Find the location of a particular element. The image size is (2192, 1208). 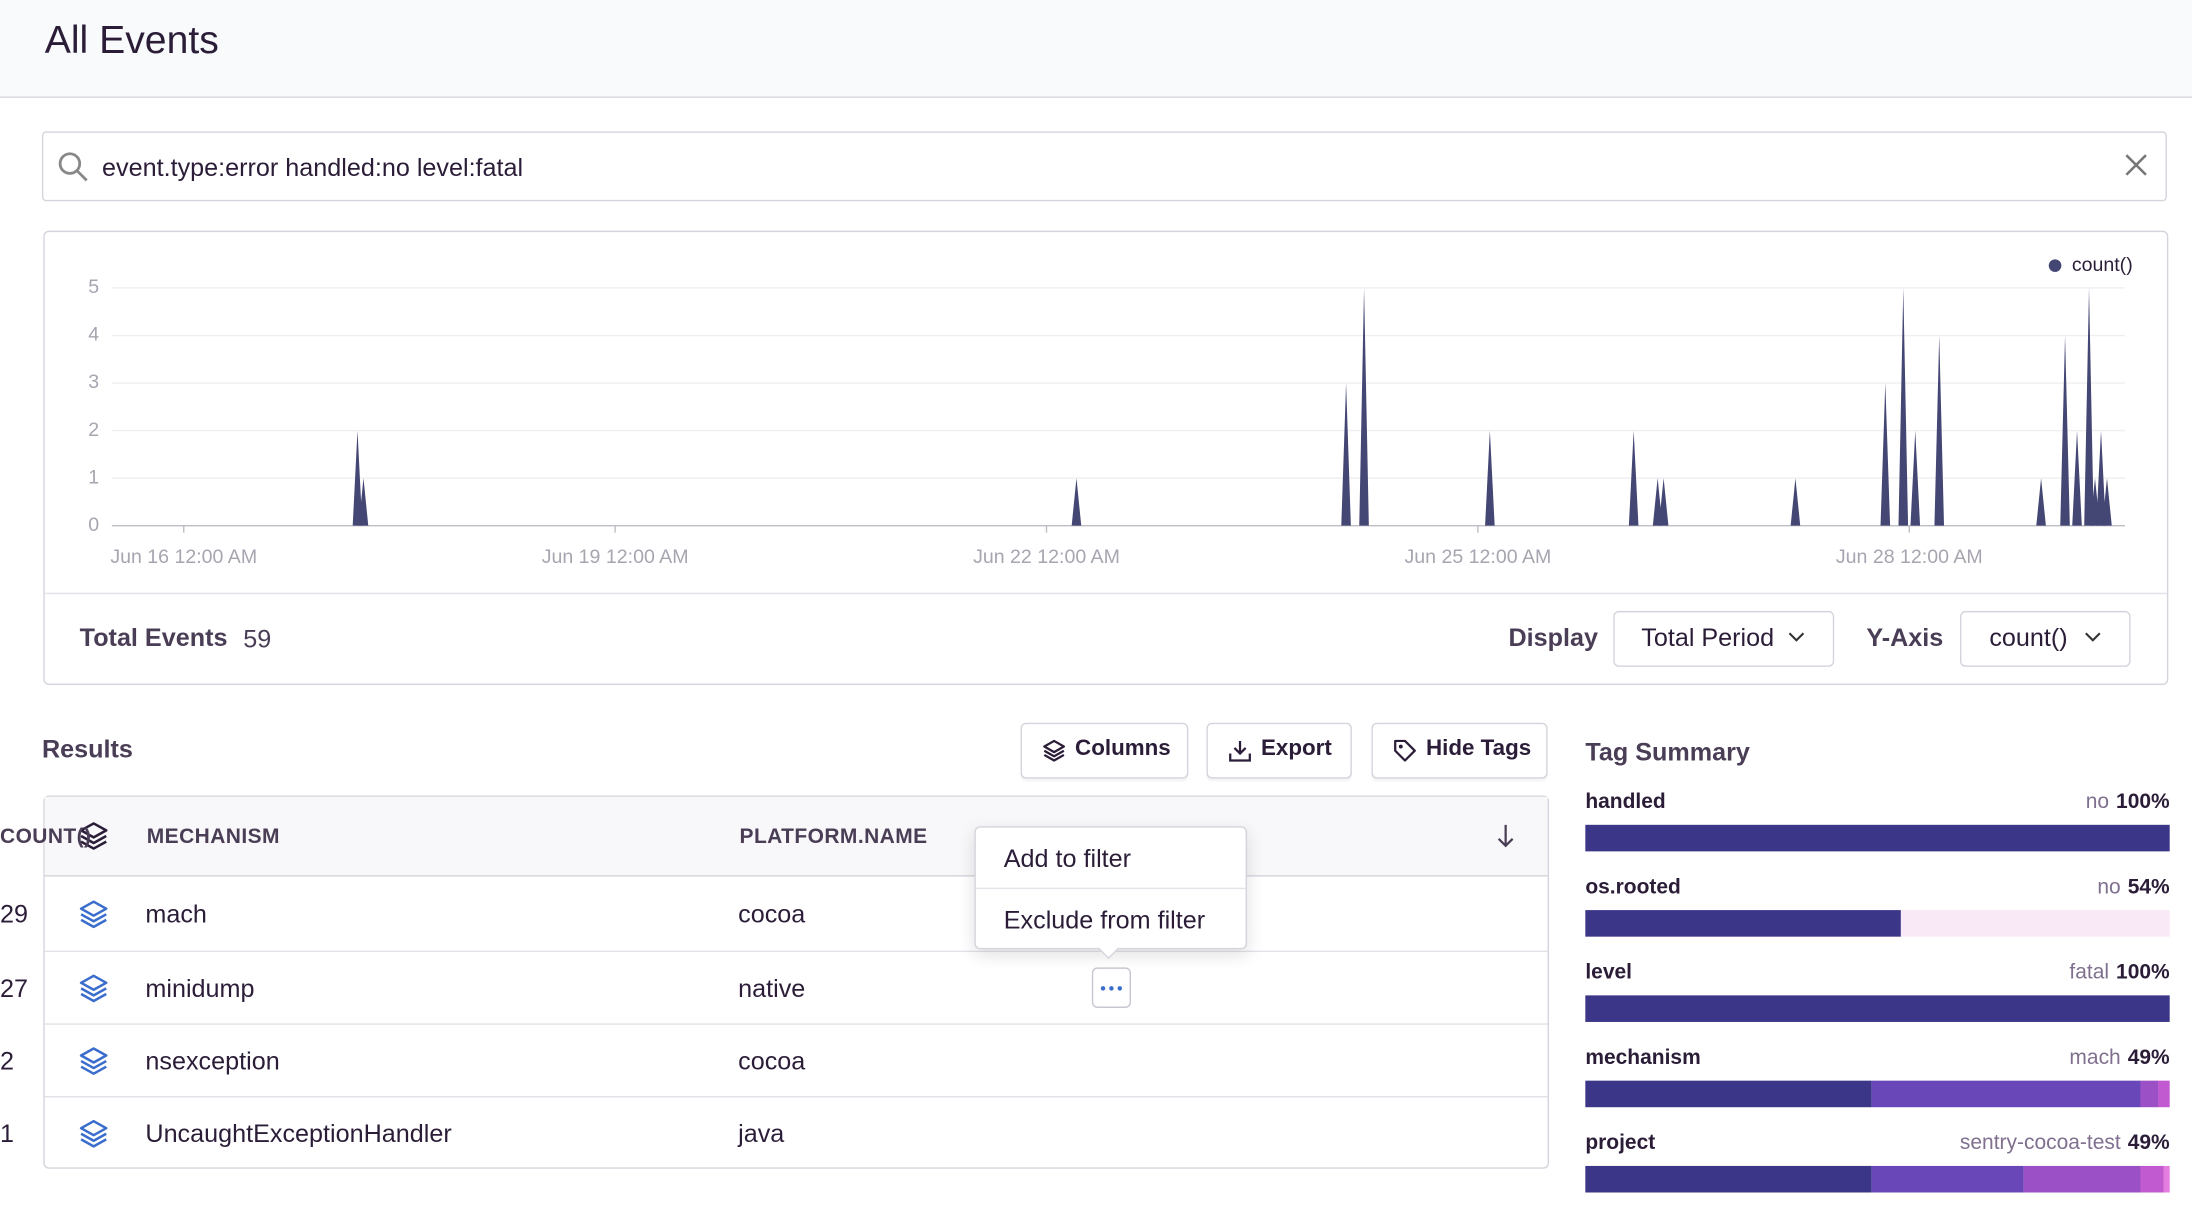

tag-top: fatal 100% is located at coordinates (2119, 972).